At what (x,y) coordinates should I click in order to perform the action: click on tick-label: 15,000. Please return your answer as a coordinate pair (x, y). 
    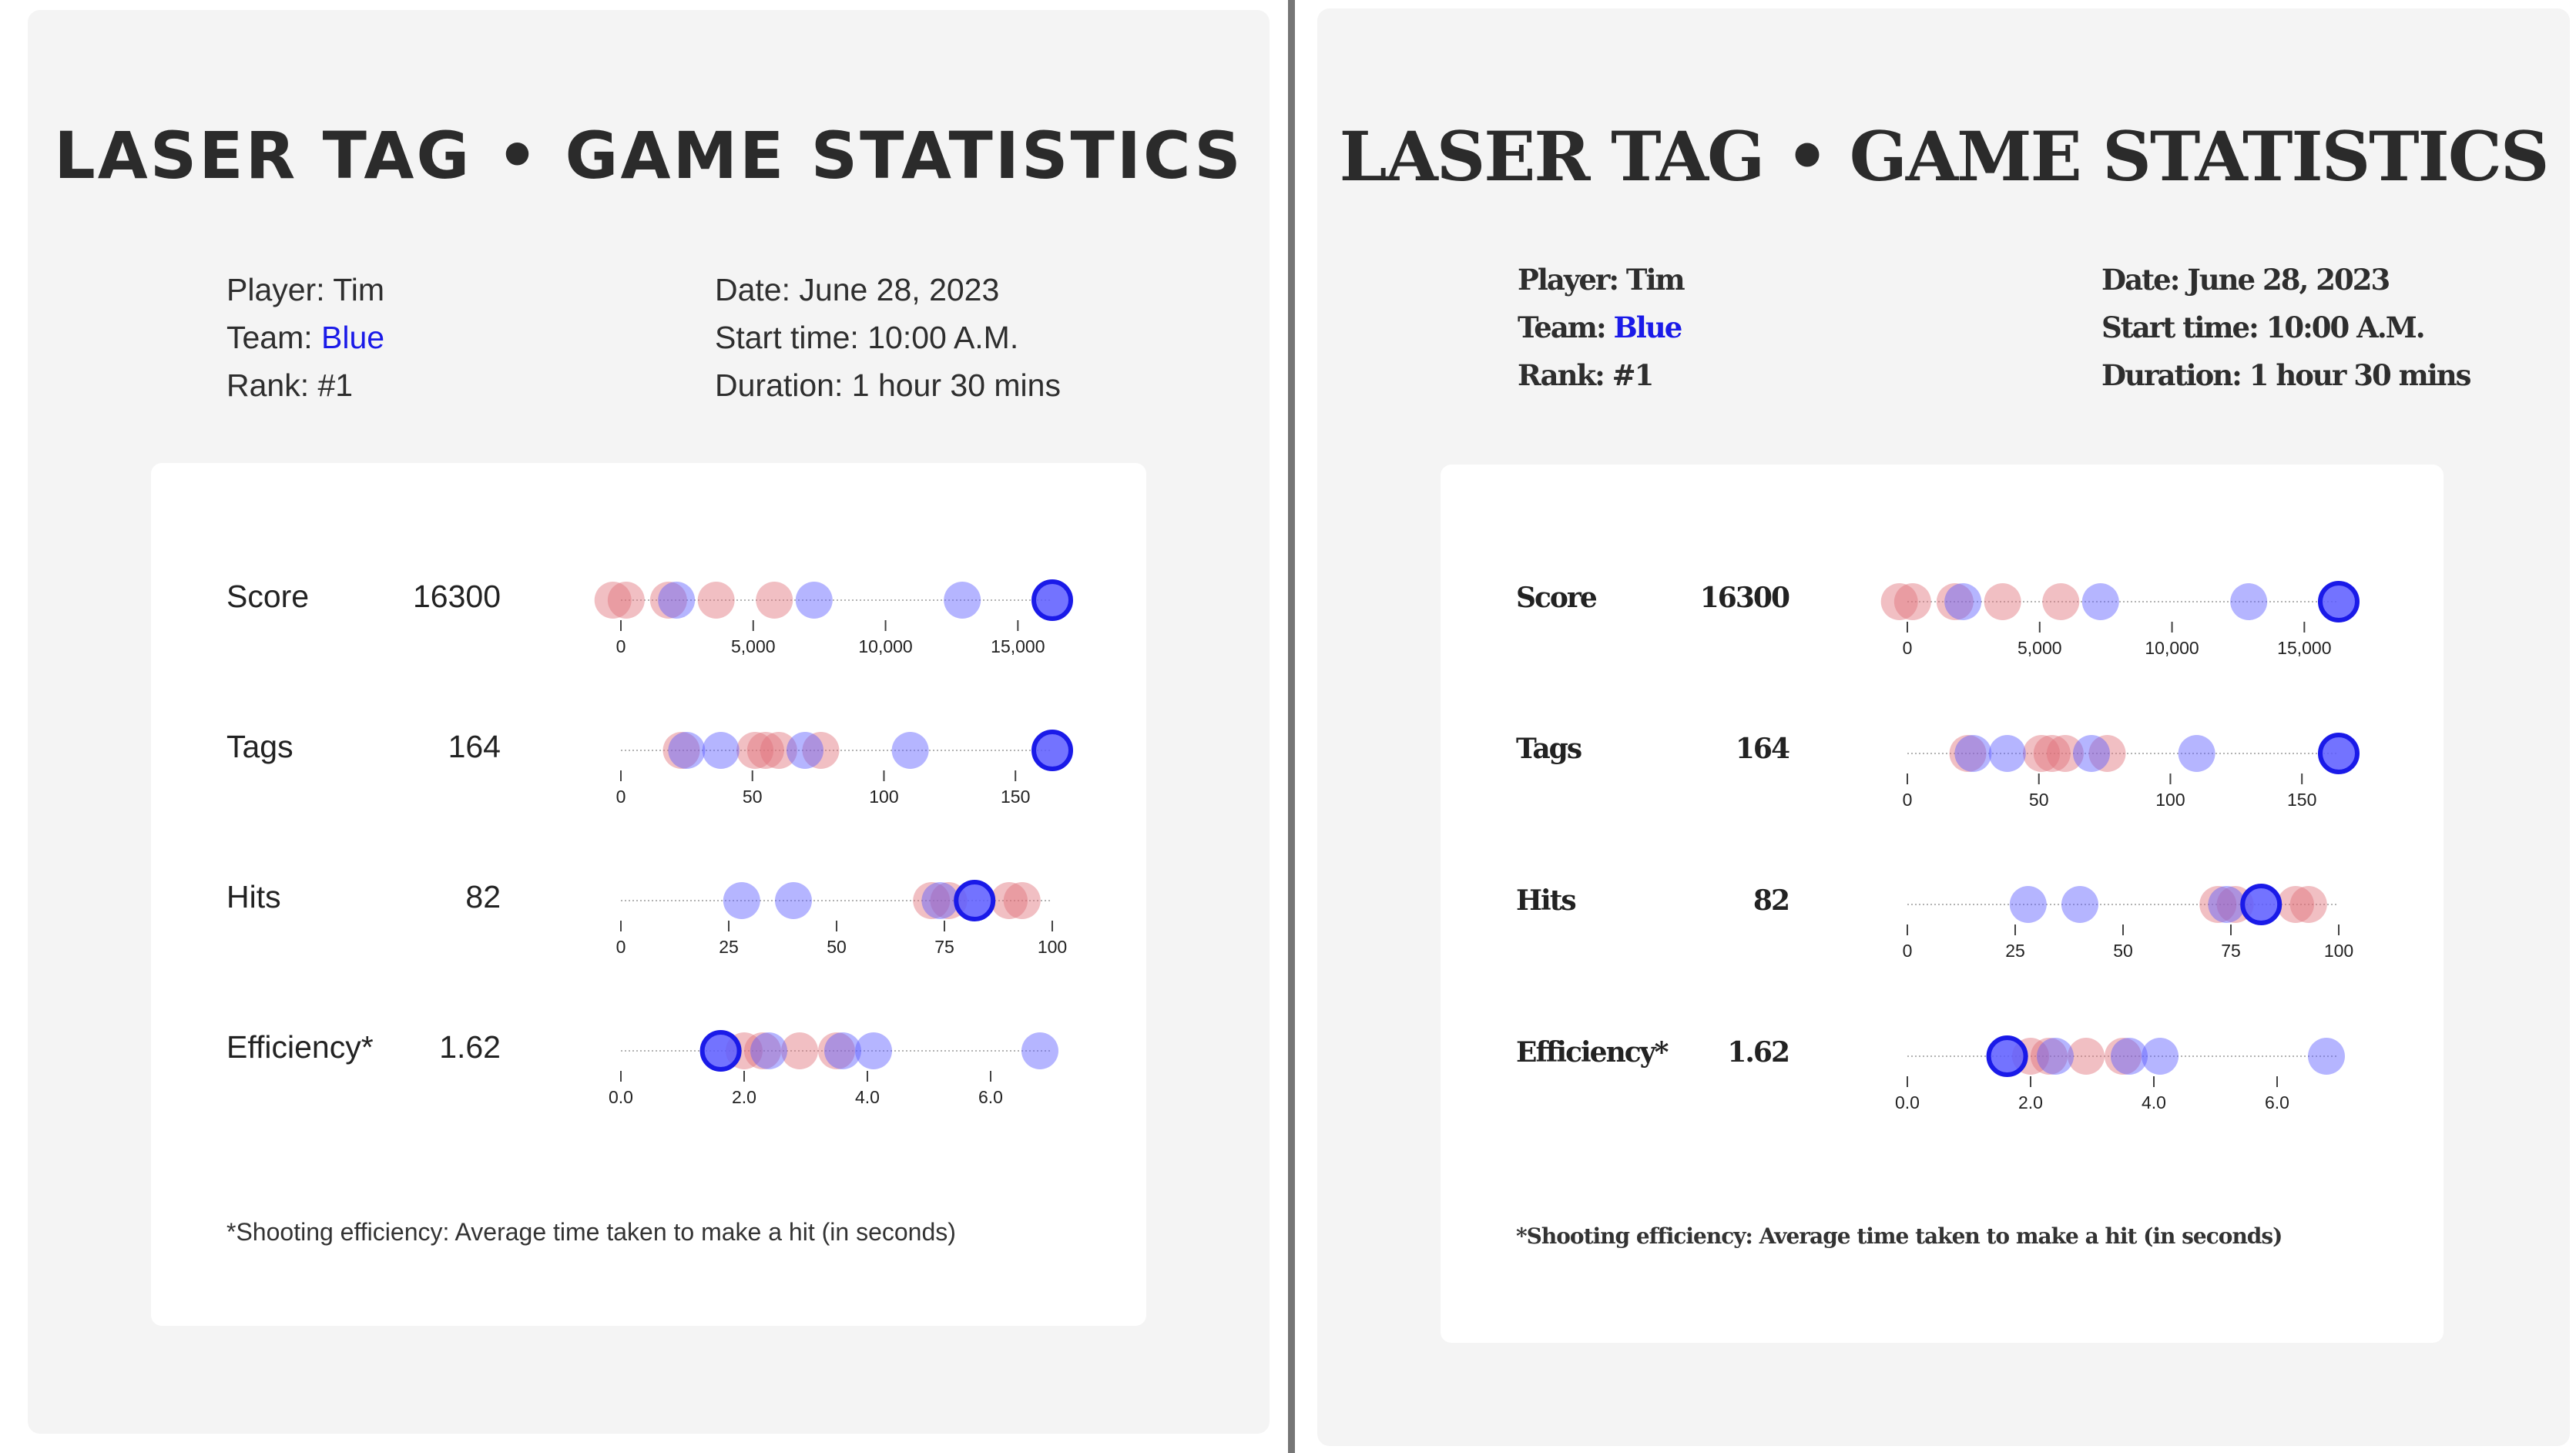
    Looking at the image, I should click on (2304, 648).